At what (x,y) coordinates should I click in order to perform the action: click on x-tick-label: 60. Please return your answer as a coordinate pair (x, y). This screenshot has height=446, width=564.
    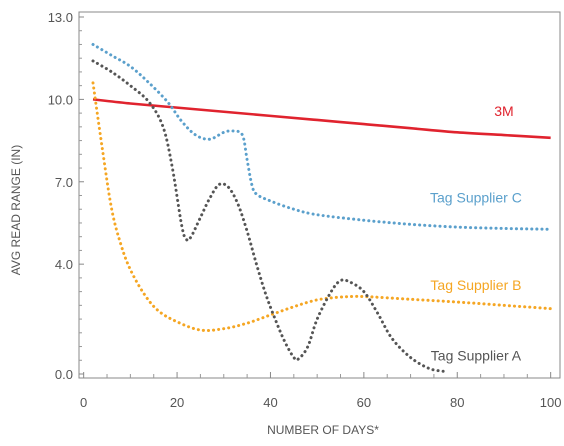
    Looking at the image, I should click on (364, 402).